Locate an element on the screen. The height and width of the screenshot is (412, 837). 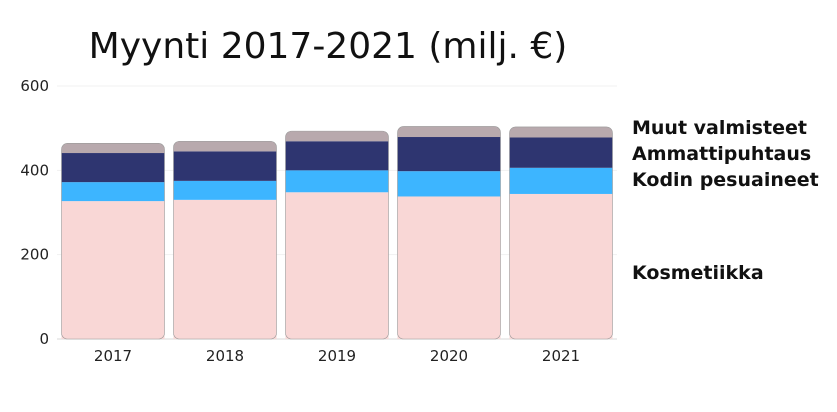
legend-label: Kodin pesuaineet is located at coordinates (725, 180).